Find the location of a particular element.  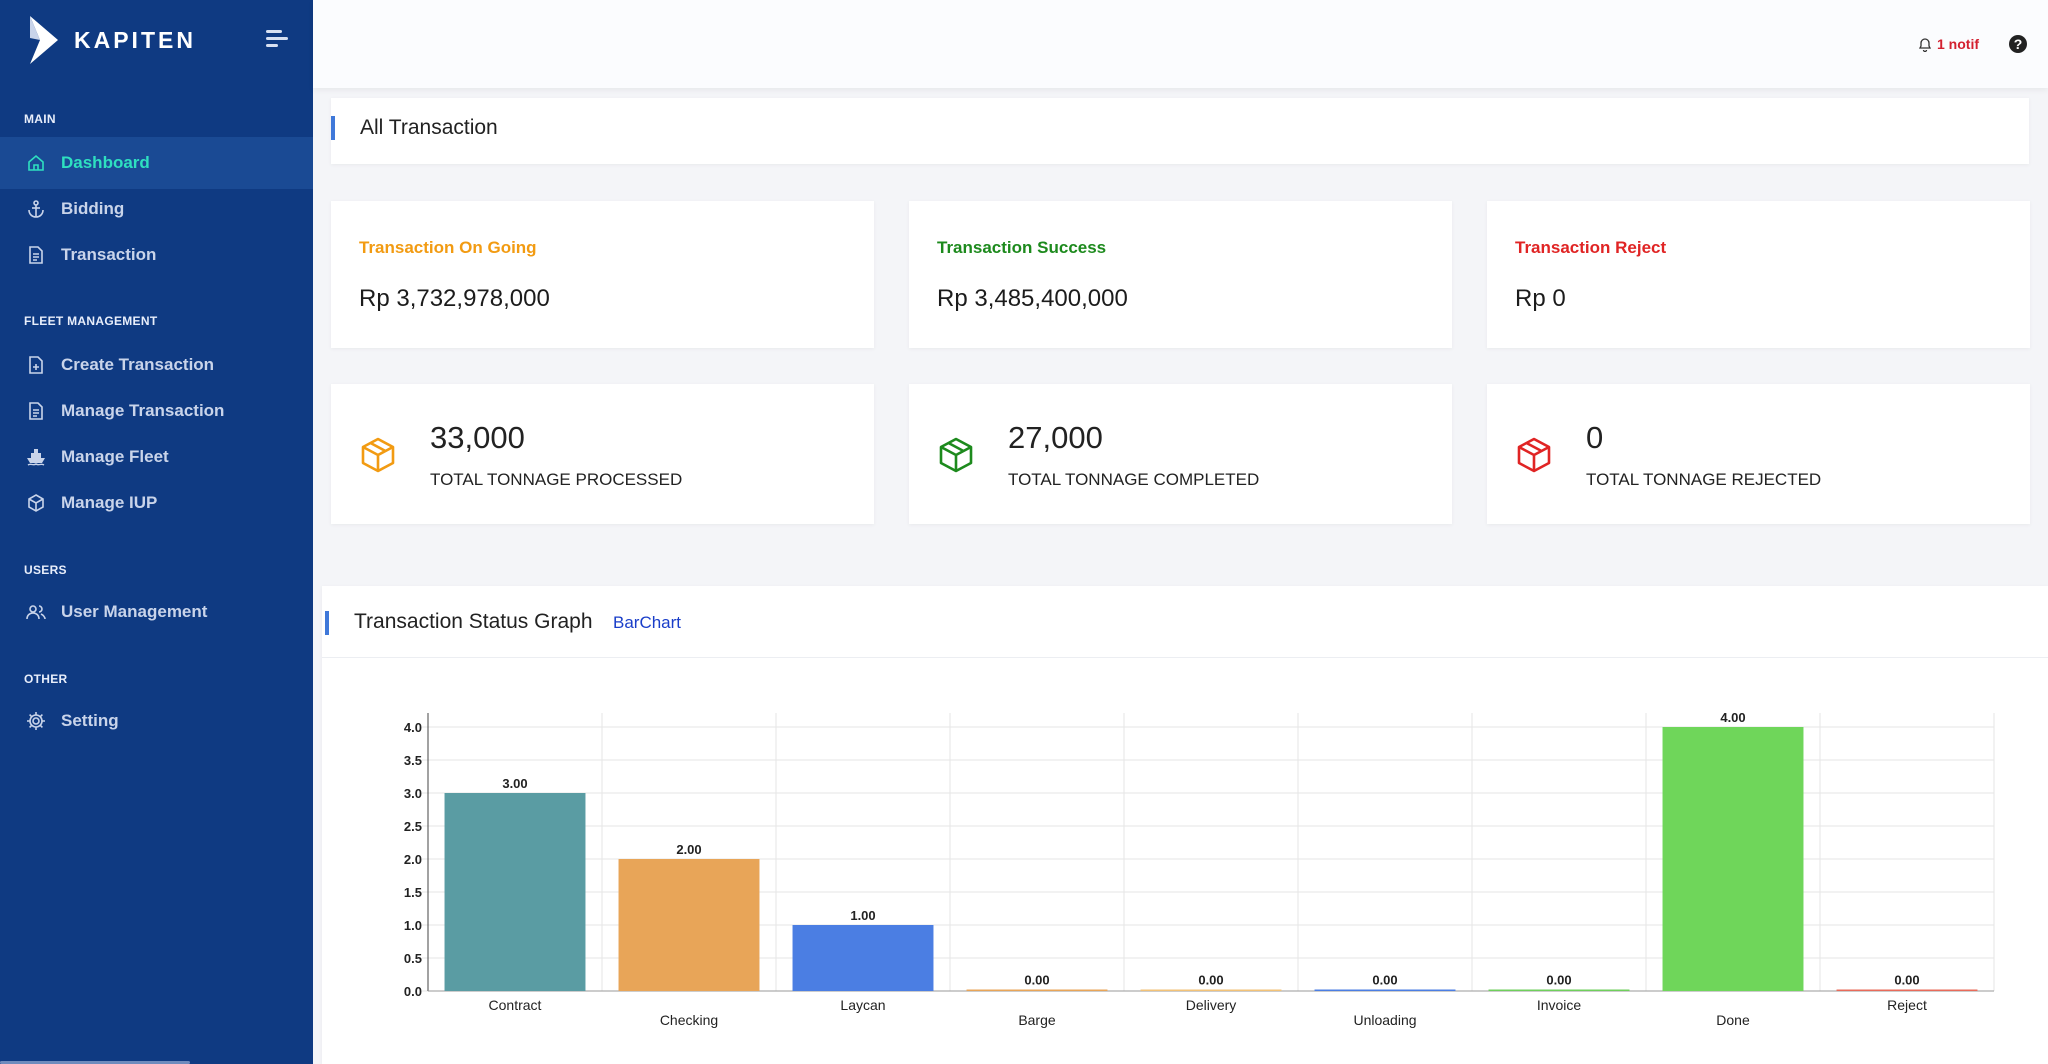

data-label: 3.00 is located at coordinates (514, 783).